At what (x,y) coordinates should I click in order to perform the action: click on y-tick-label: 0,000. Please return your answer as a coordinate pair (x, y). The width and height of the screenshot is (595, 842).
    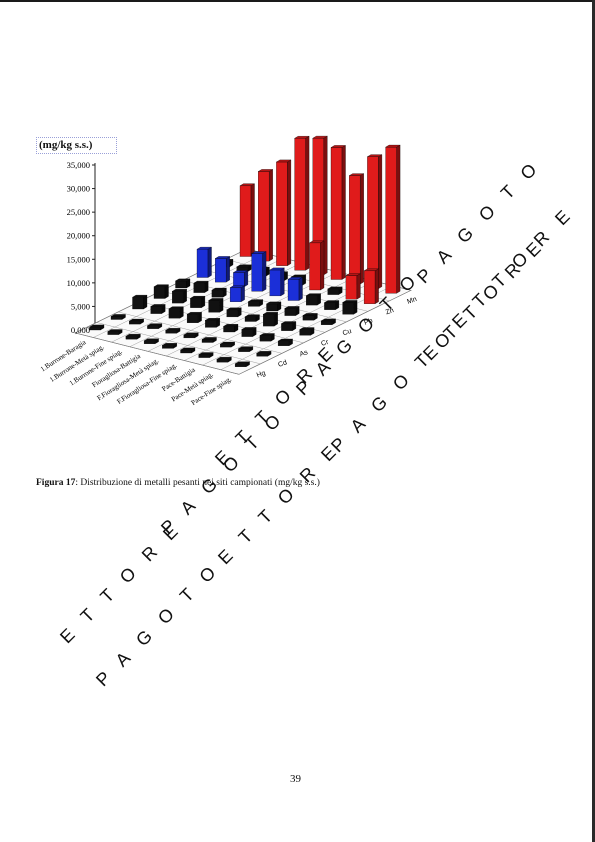
    Looking at the image, I should click on (80, 330).